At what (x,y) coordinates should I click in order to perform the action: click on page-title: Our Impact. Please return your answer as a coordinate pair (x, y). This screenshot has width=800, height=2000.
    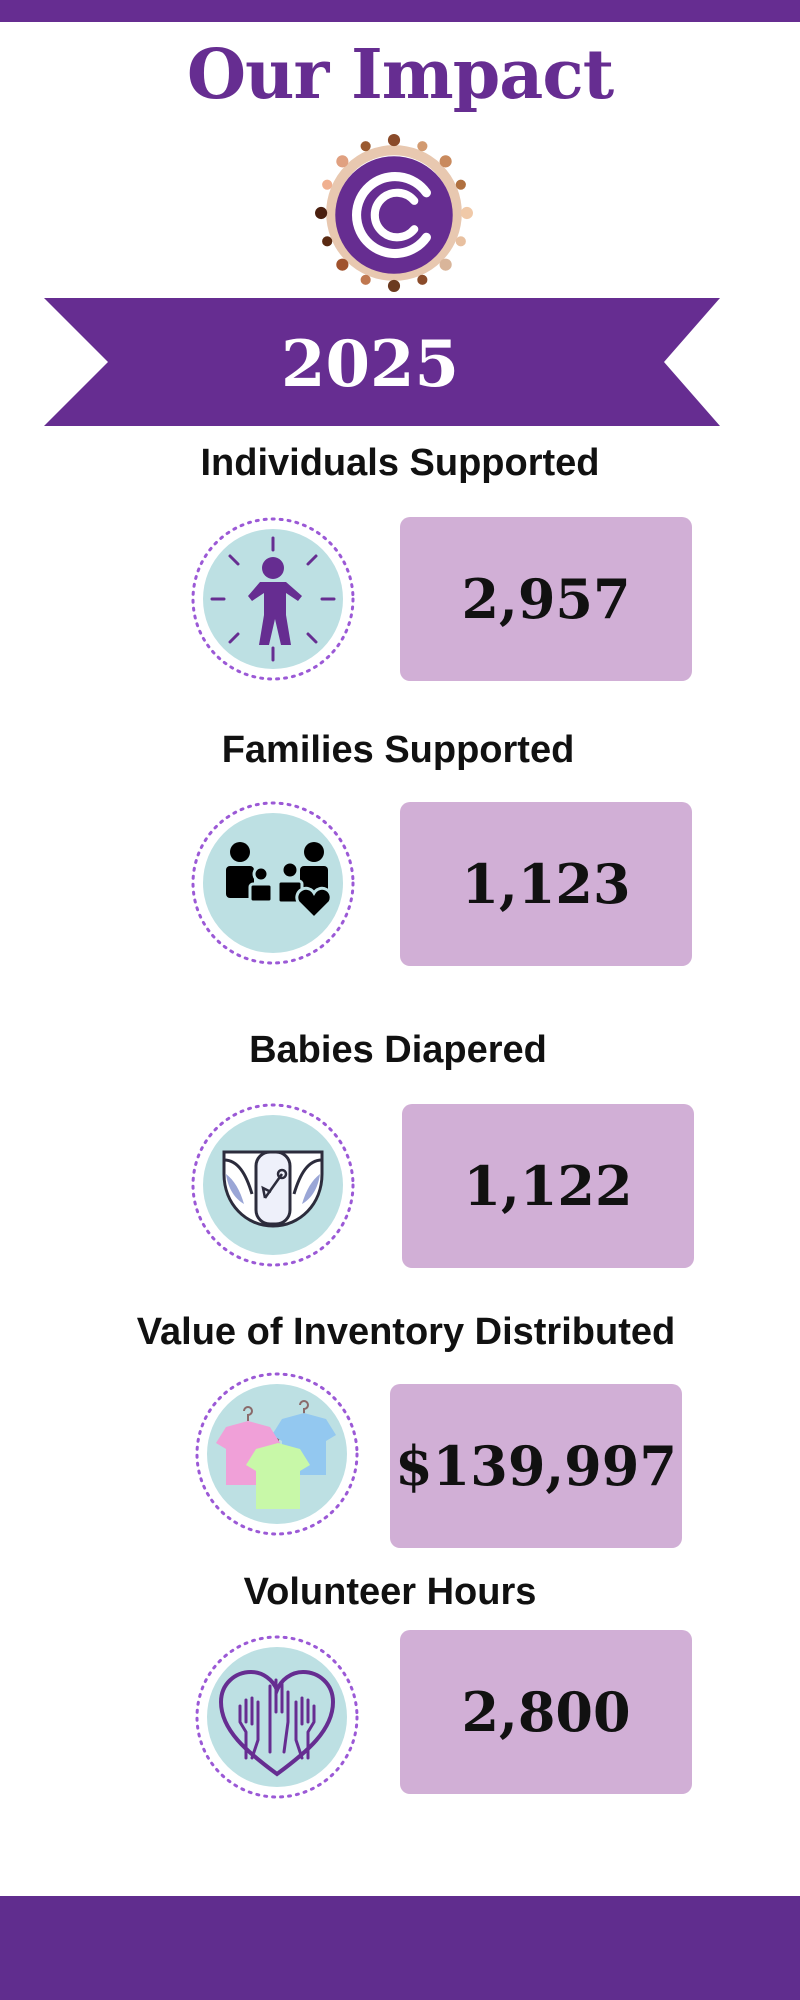
    Looking at the image, I should click on (400, 75).